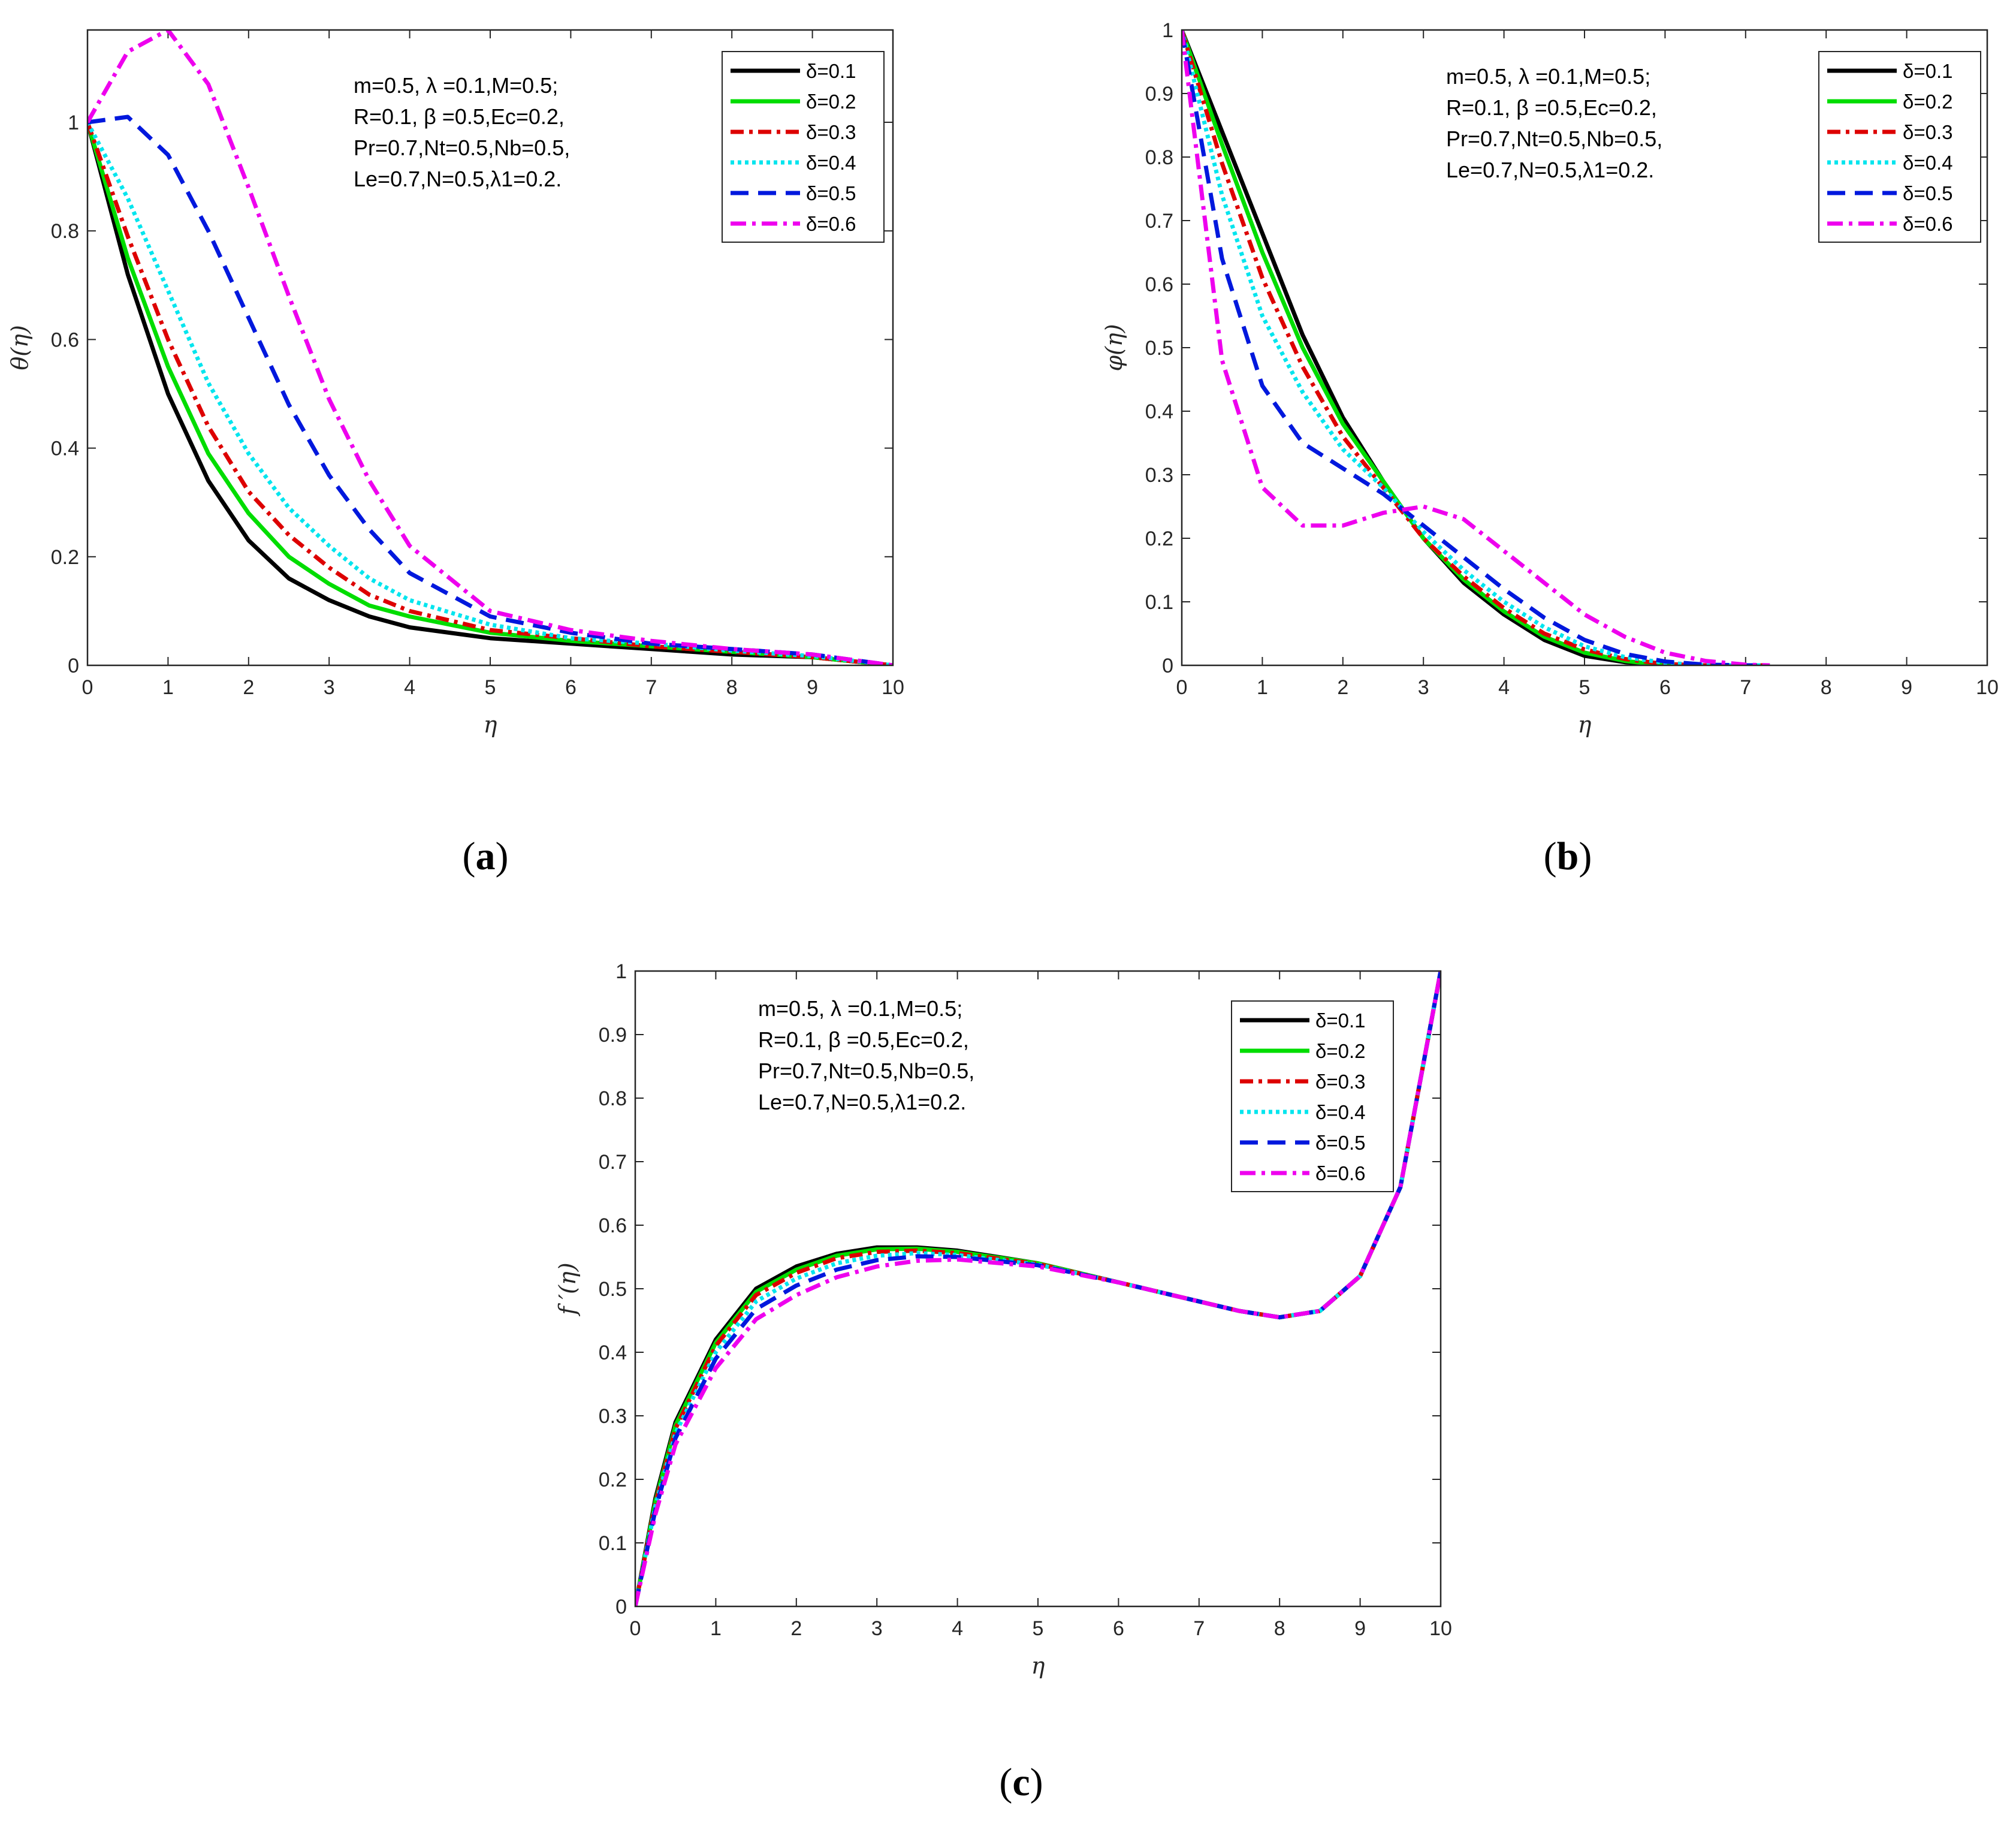 This screenshot has width=2016, height=1827. I want to click on y-axis-label: φ(η), so click(1114, 348).